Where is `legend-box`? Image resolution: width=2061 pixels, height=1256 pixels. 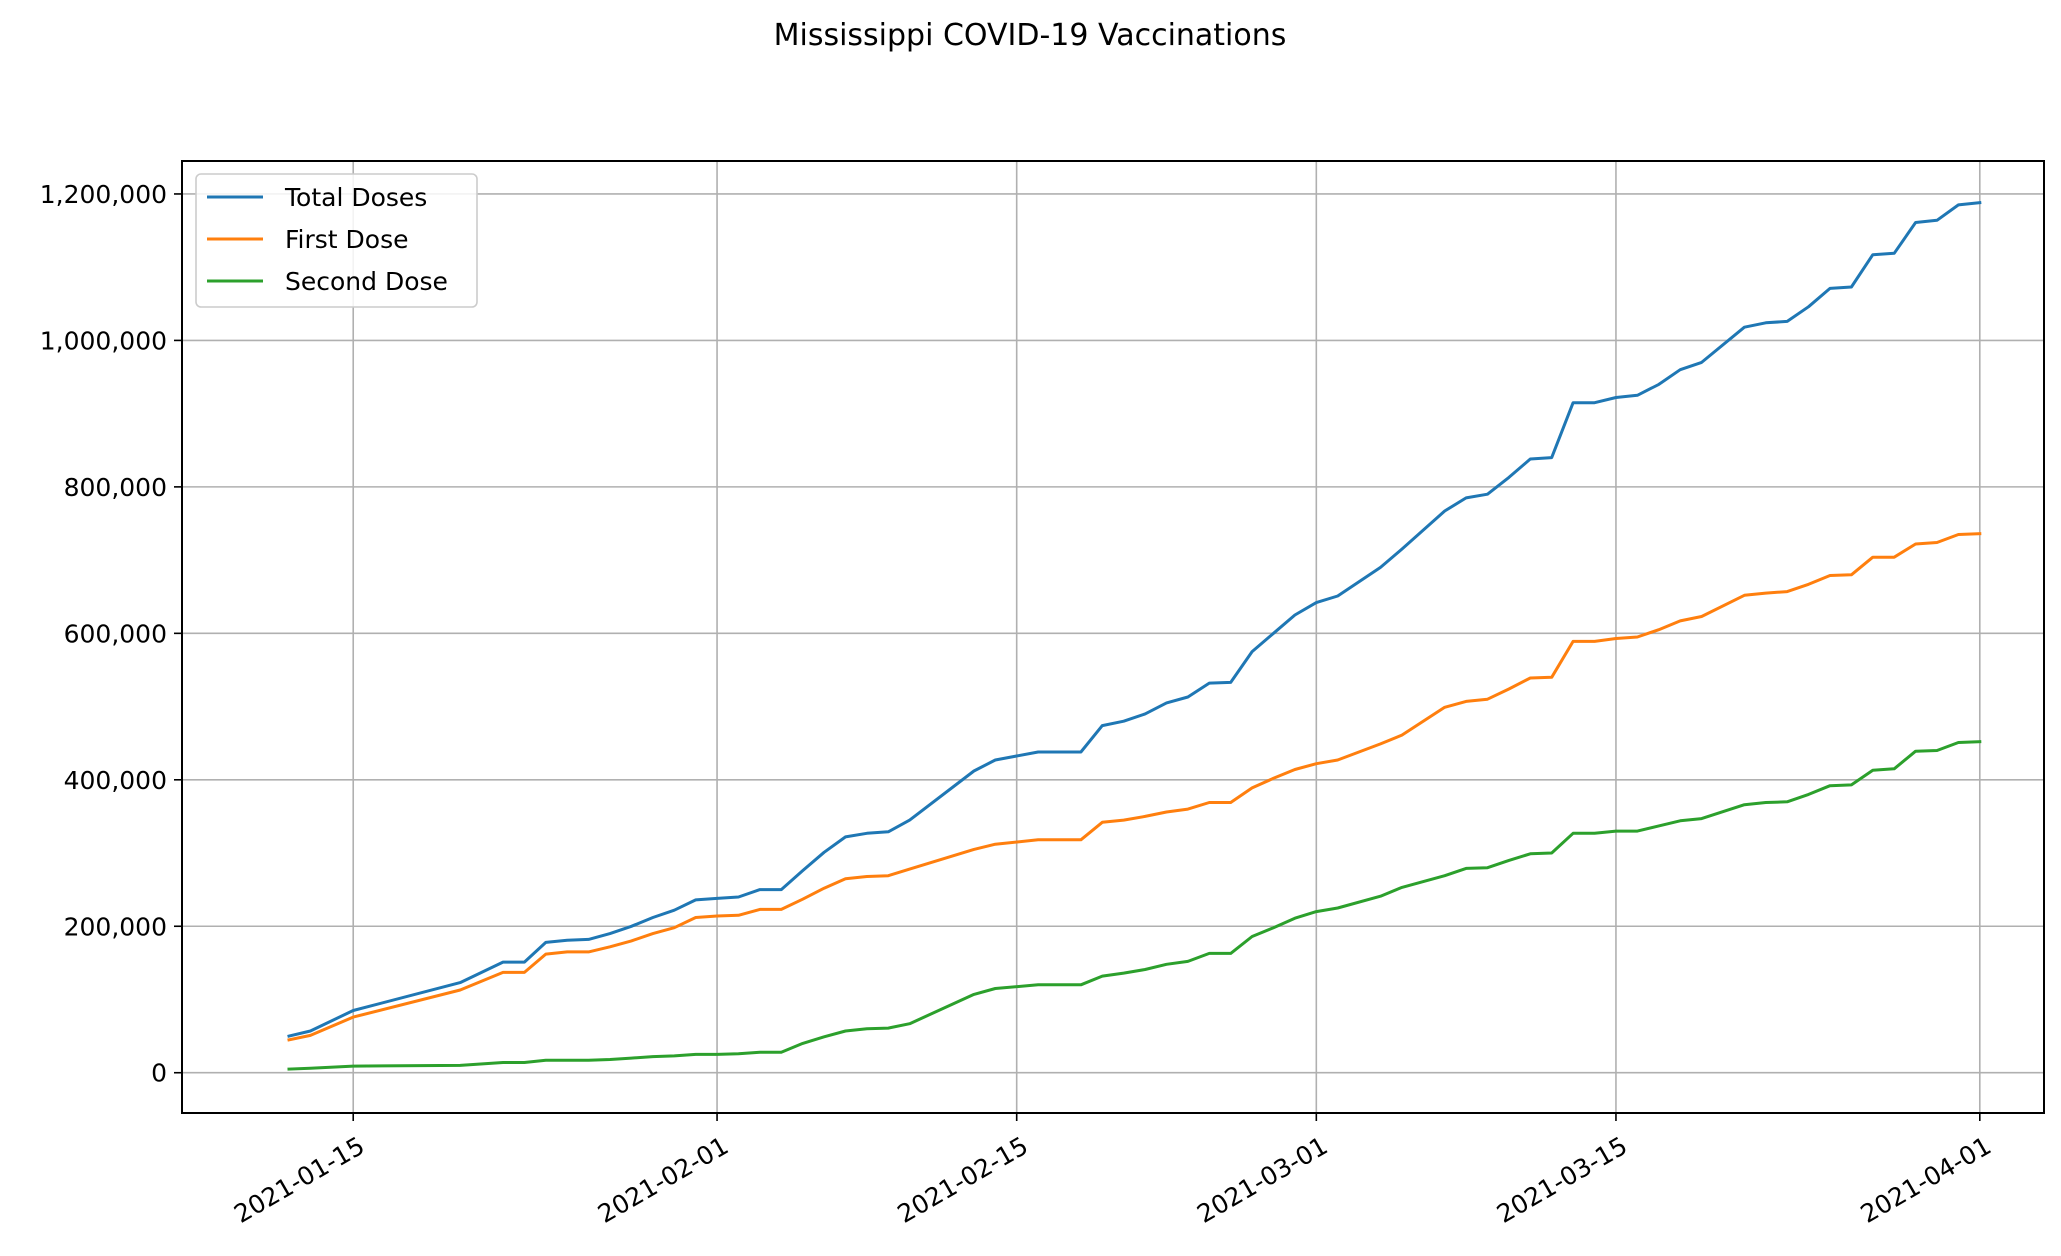 legend-box is located at coordinates (336, 240).